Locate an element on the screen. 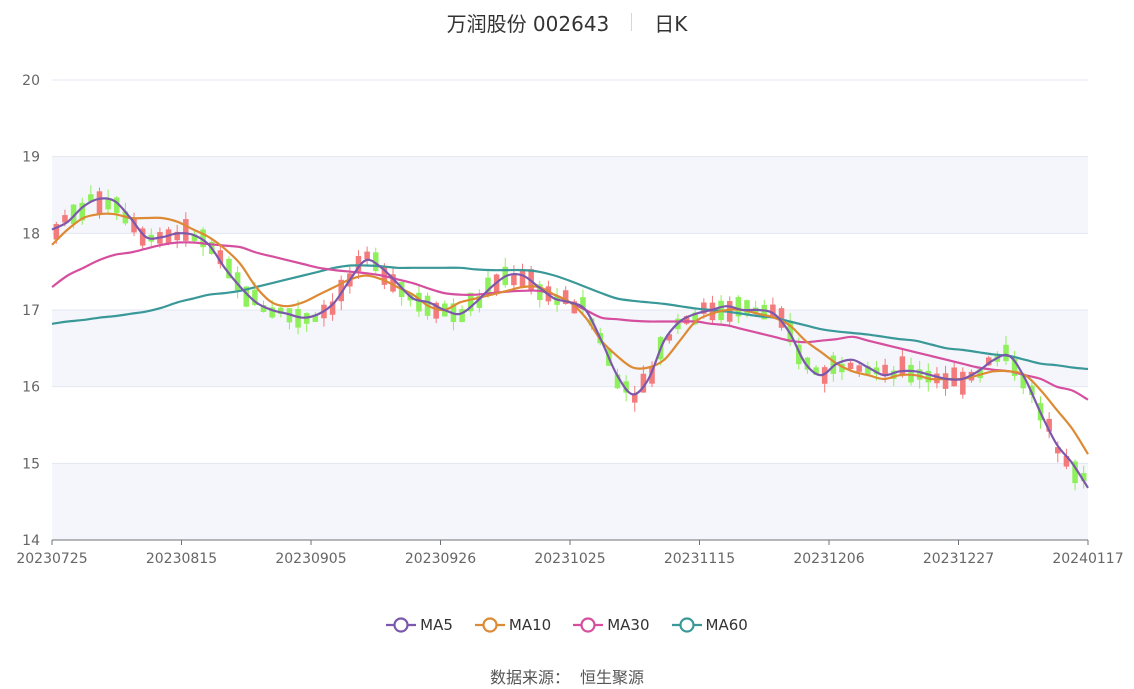  legend-item-ma10: MA10 is located at coordinates (513, 625).